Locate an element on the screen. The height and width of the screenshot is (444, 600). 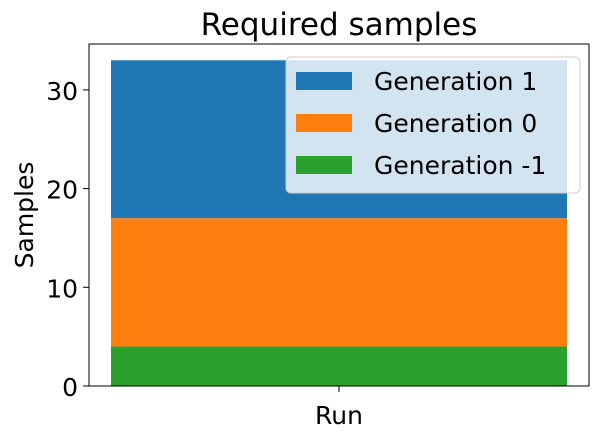
chart-title: Required samples is located at coordinates (339, 25).